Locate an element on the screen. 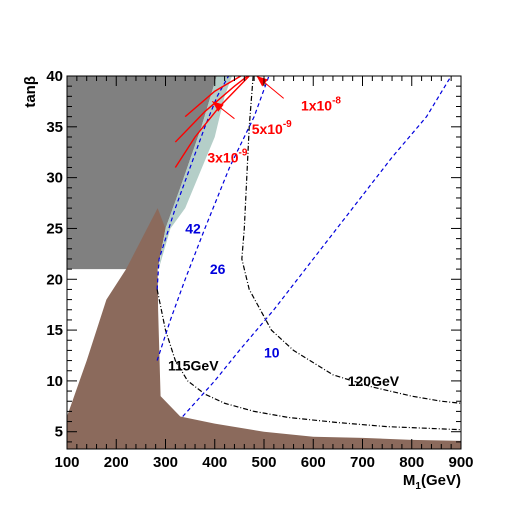 This screenshot has height=523, width=523. label-a42: 42 is located at coordinates (193, 229).